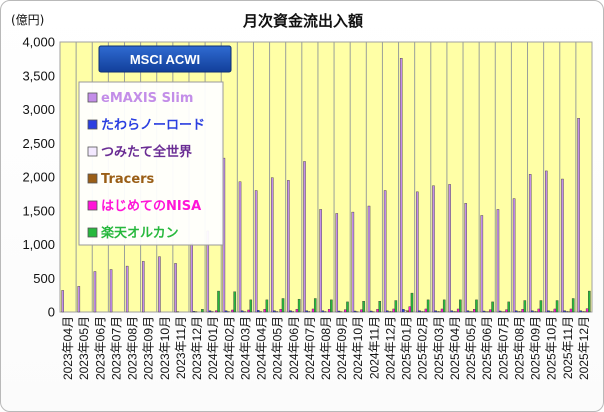  What do you see at coordinates (197, 348) in the screenshot?
I see `x-tick-label: 2023年12月` at bounding box center [197, 348].